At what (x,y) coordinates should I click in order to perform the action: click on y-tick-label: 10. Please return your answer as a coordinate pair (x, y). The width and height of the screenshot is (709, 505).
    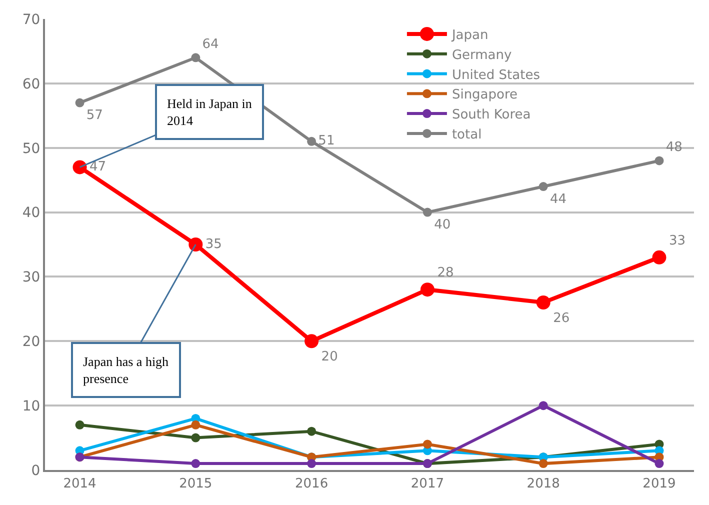
    Looking at the image, I should click on (31, 406).